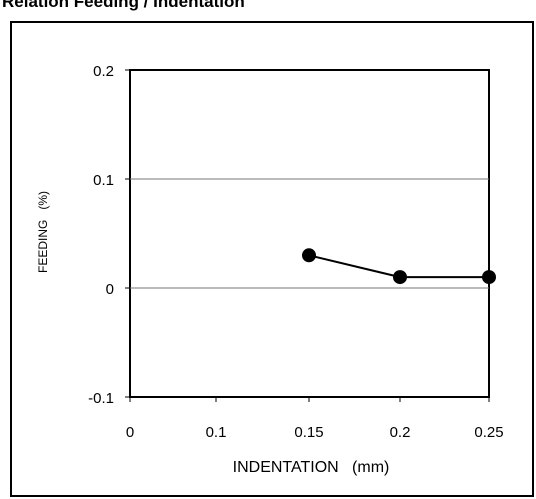  I want to click on x-tick-label: 0, so click(130, 432).